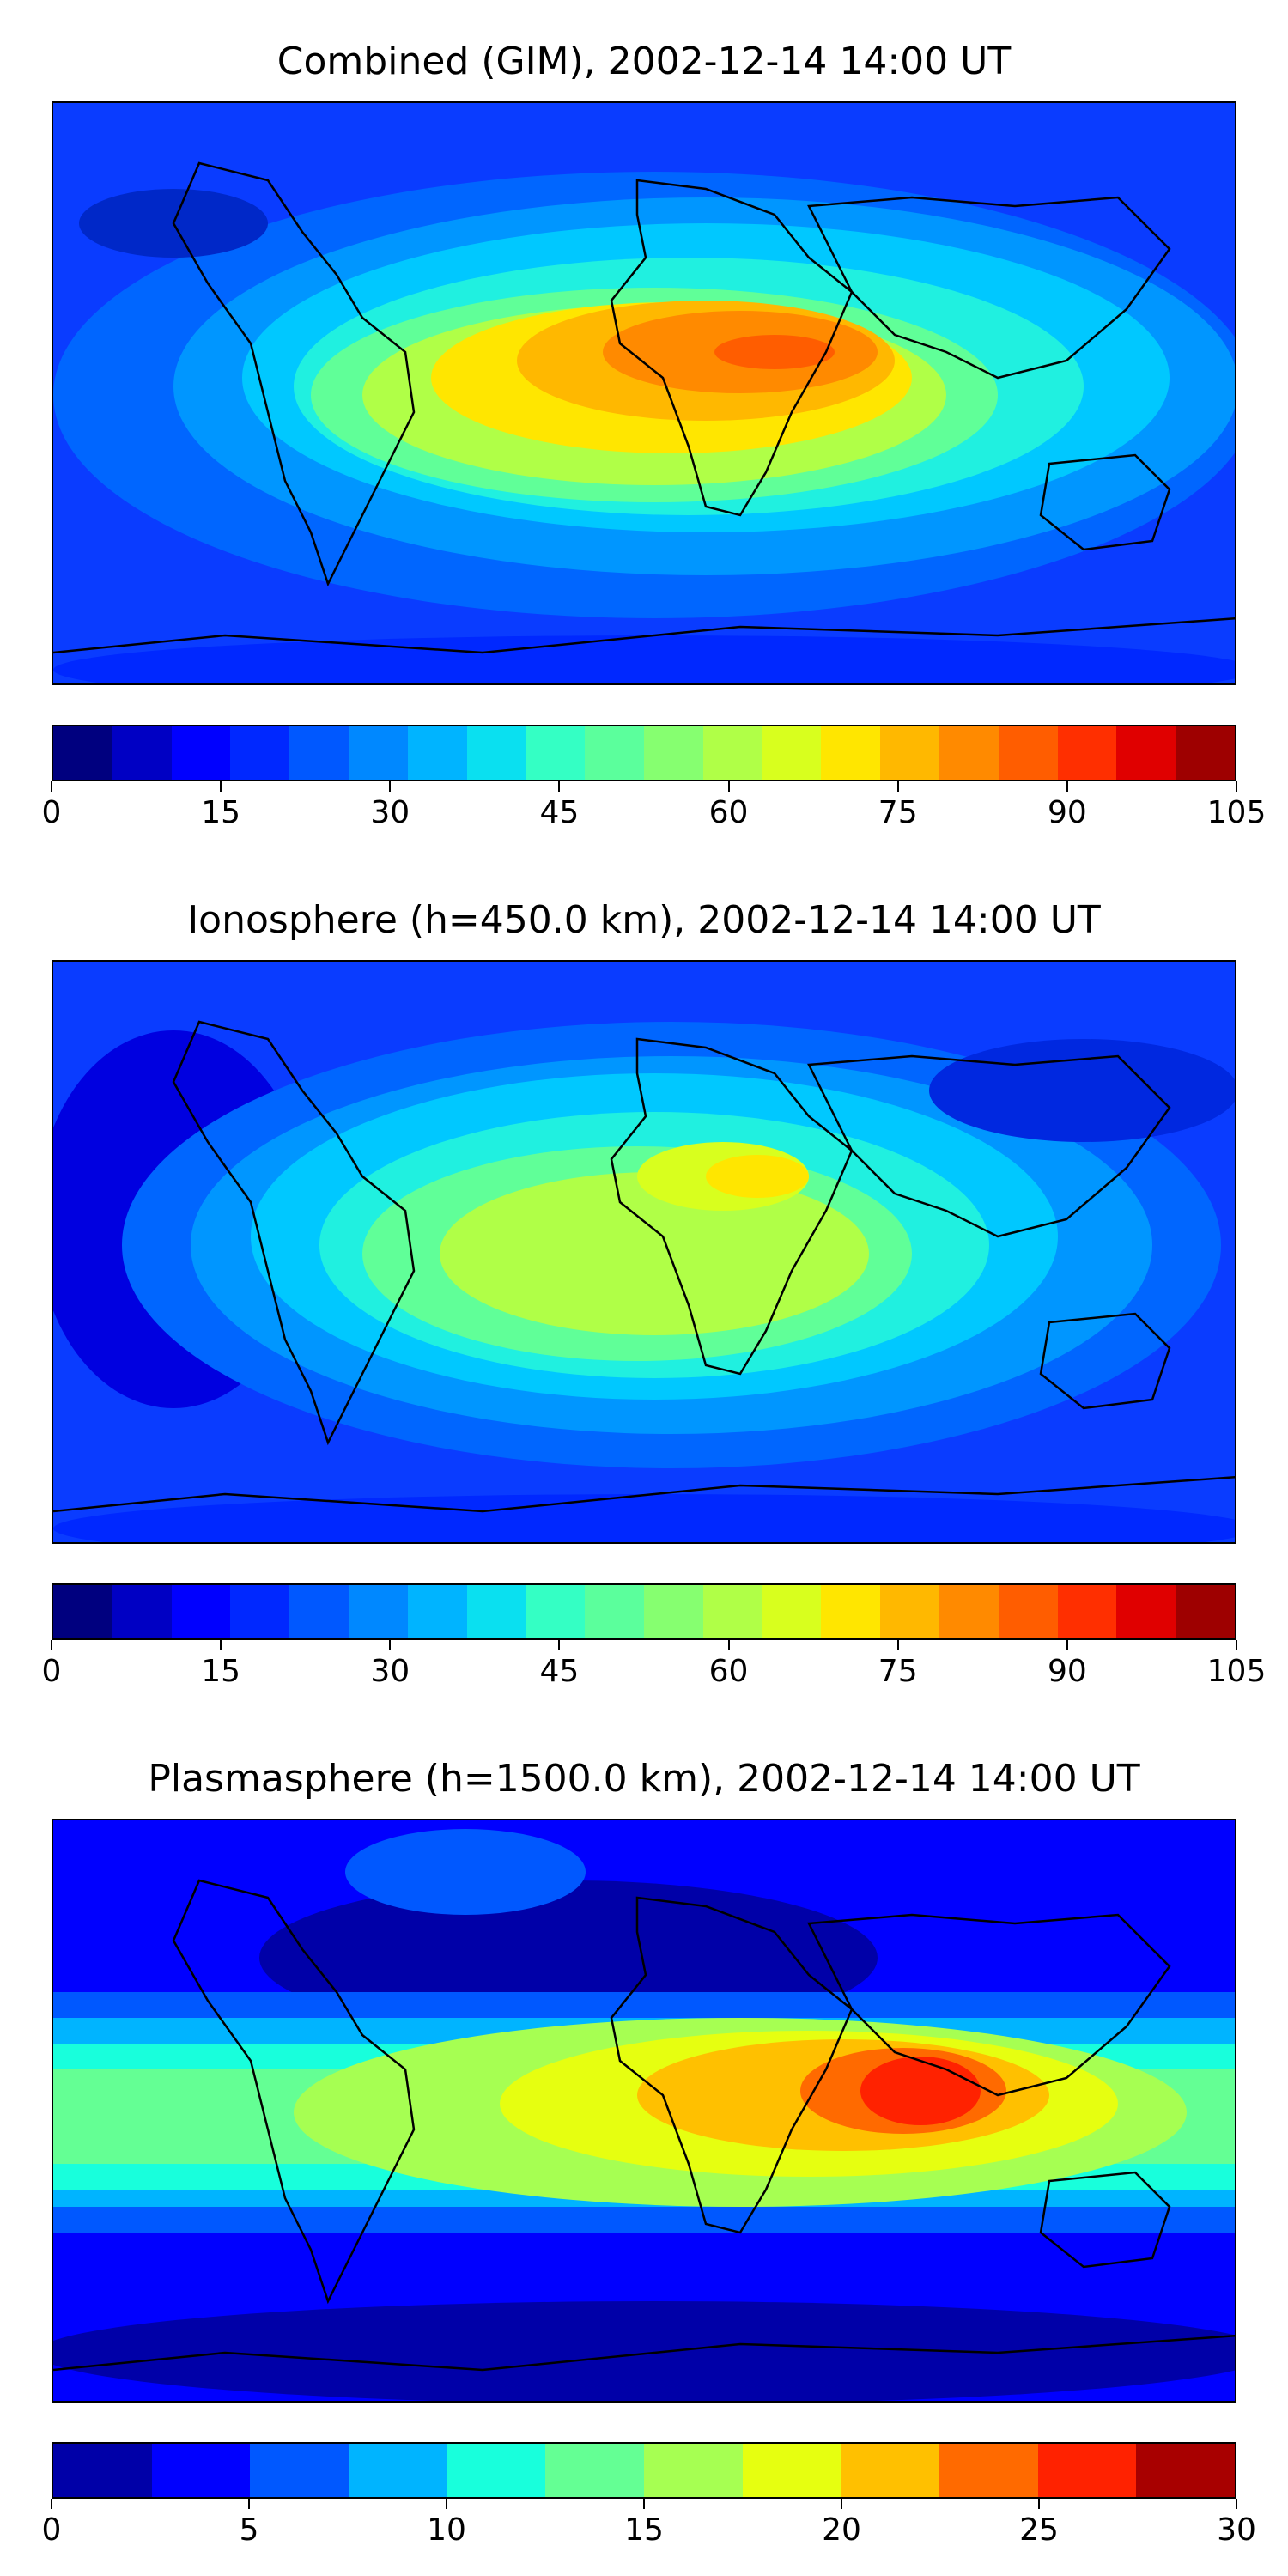 Image resolution: width=1288 pixels, height=2576 pixels. Describe the element at coordinates (446, 2530) in the screenshot. I see `tick-label: 10` at that location.